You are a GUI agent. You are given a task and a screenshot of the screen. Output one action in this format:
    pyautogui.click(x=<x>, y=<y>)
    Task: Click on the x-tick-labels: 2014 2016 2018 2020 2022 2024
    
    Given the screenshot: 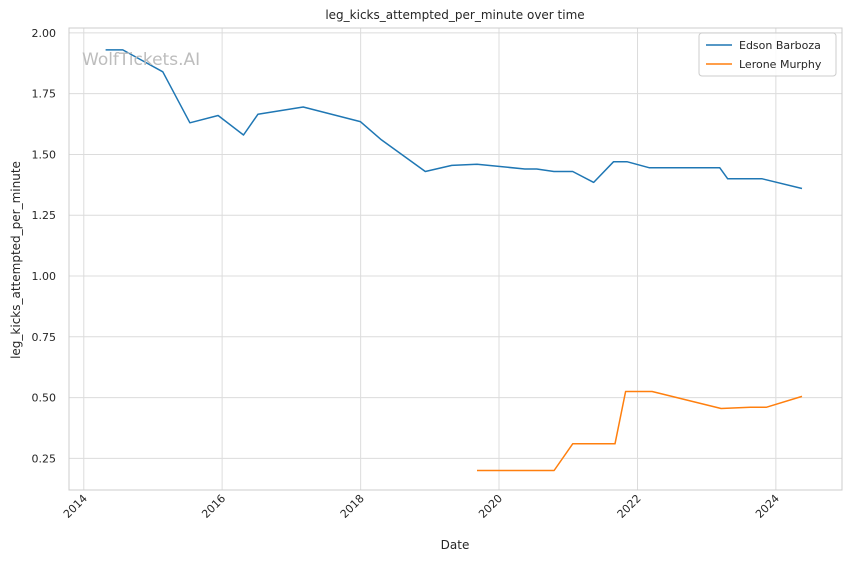 What is the action you would take?
    pyautogui.click(x=421, y=506)
    